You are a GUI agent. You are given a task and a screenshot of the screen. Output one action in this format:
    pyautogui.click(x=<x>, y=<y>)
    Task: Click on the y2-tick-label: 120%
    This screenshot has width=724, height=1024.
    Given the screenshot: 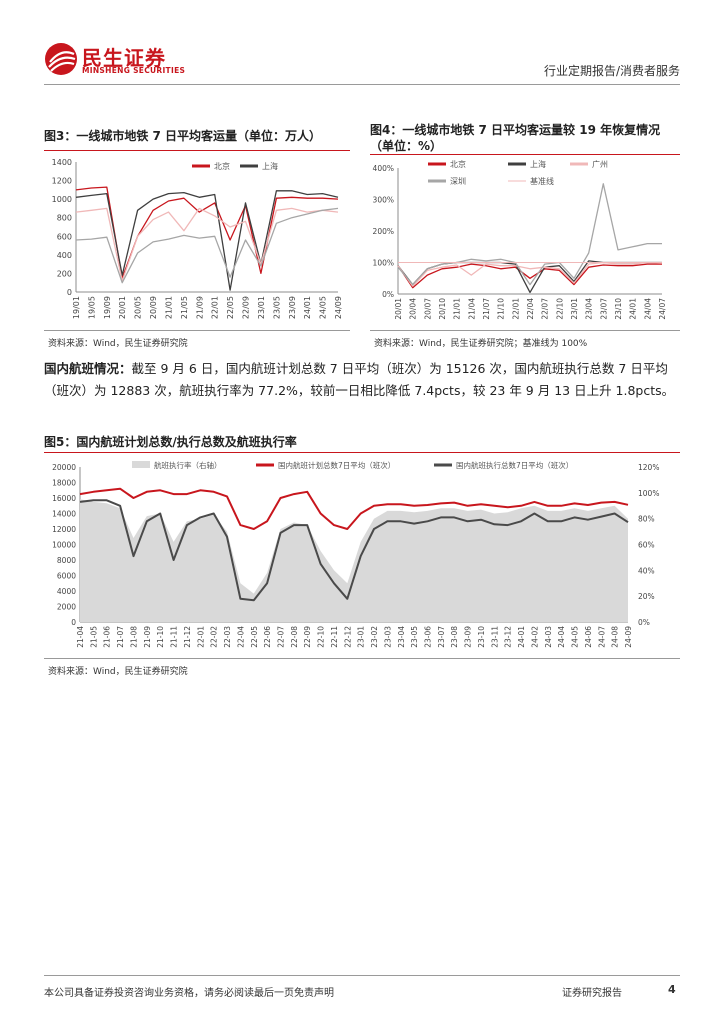 What is the action you would take?
    pyautogui.click(x=648, y=467)
    